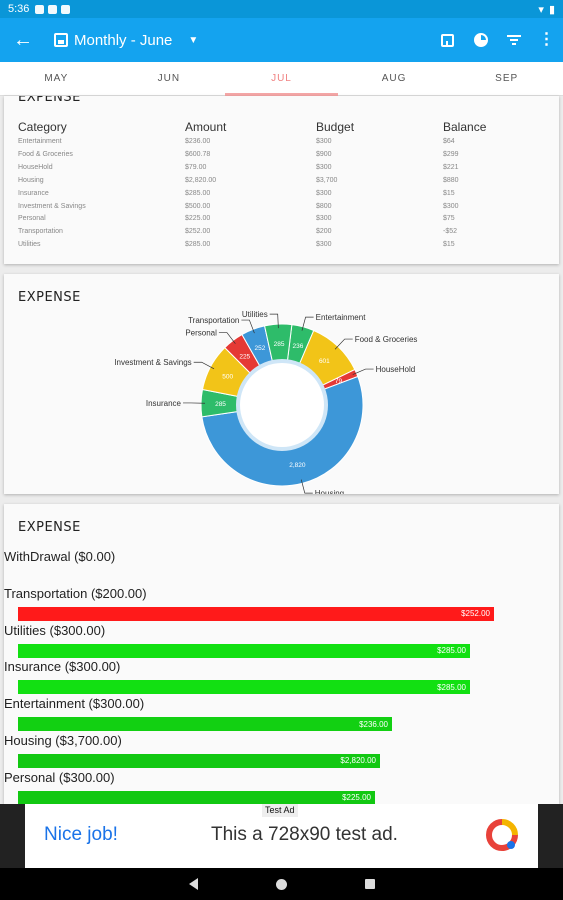  What do you see at coordinates (327, 180) in the screenshot?
I see `table-cell: $3,700` at bounding box center [327, 180].